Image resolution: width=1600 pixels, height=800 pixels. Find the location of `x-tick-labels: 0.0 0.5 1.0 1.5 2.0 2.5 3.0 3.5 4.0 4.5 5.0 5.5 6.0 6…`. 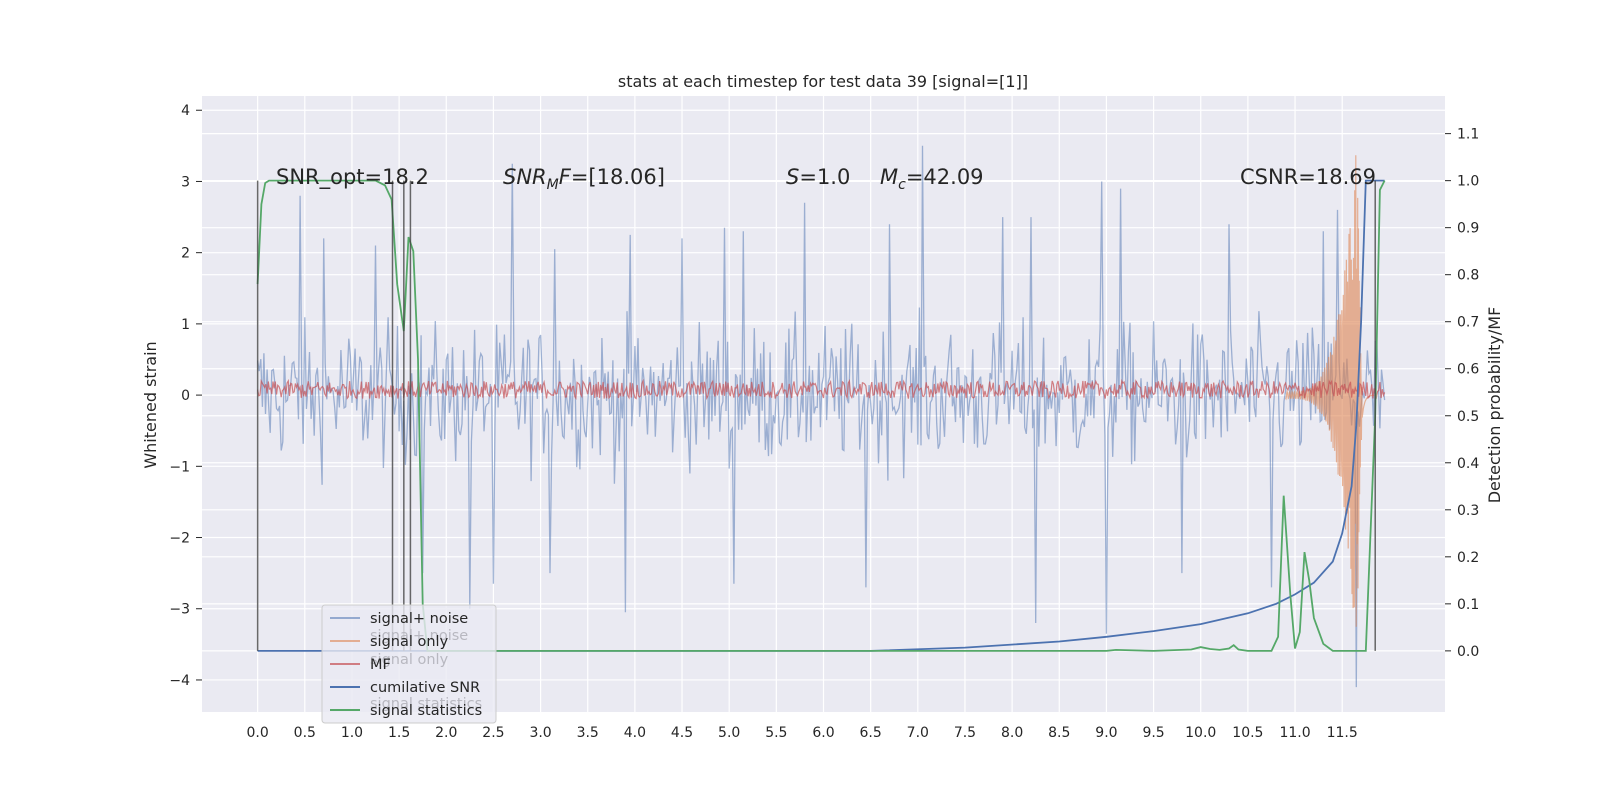

x-tick-labels: 0.0 0.5 1.0 1.5 2.0 2.5 3.0 3.5 4.0 4.5 5.0 5.5 6.0 6… is located at coordinates (802, 733).